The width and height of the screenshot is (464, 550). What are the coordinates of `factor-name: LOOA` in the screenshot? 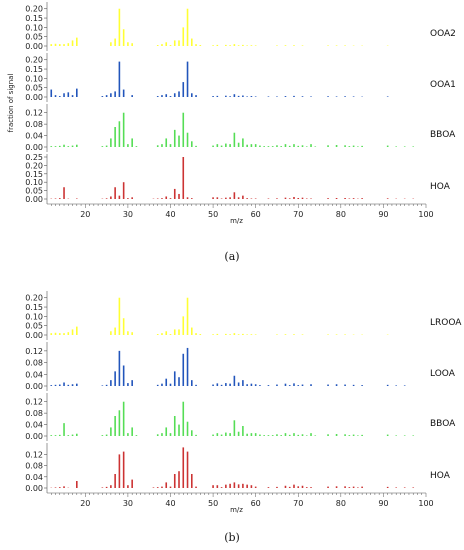 It's located at (443, 374).